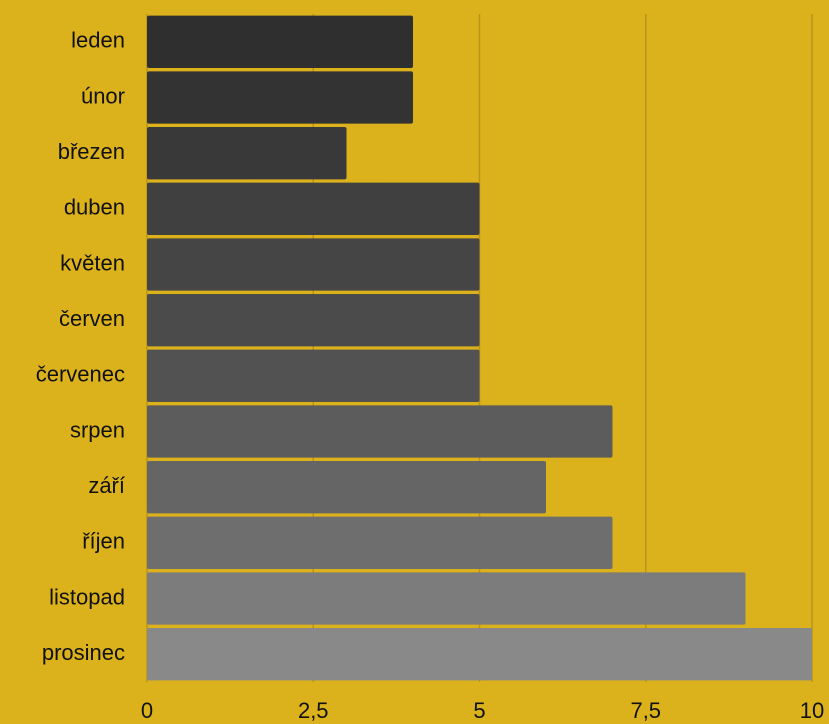 The image size is (829, 724). I want to click on y-tick-label: září, so click(106, 485).